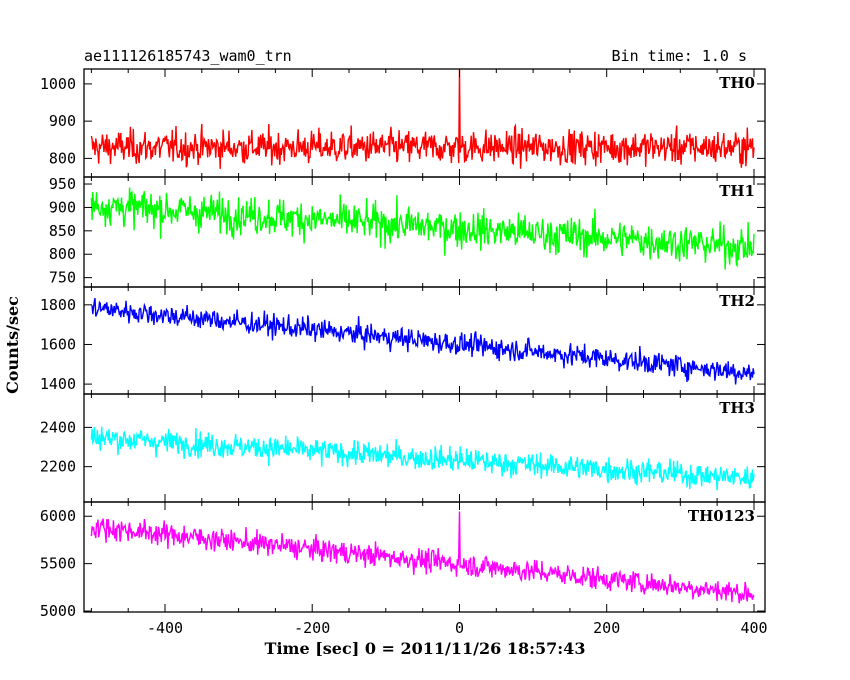 This screenshot has height=680, width=850. Describe the element at coordinates (737, 191) in the screenshot. I see `panel-label: TH1` at that location.